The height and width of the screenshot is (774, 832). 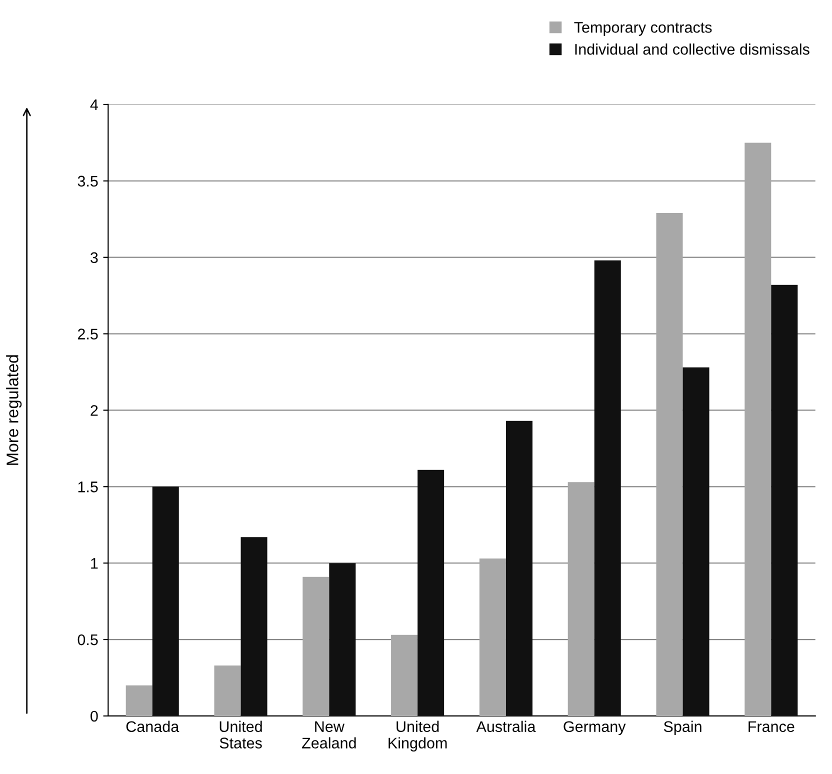 I want to click on y-tick-label: 4, so click(x=94, y=105).